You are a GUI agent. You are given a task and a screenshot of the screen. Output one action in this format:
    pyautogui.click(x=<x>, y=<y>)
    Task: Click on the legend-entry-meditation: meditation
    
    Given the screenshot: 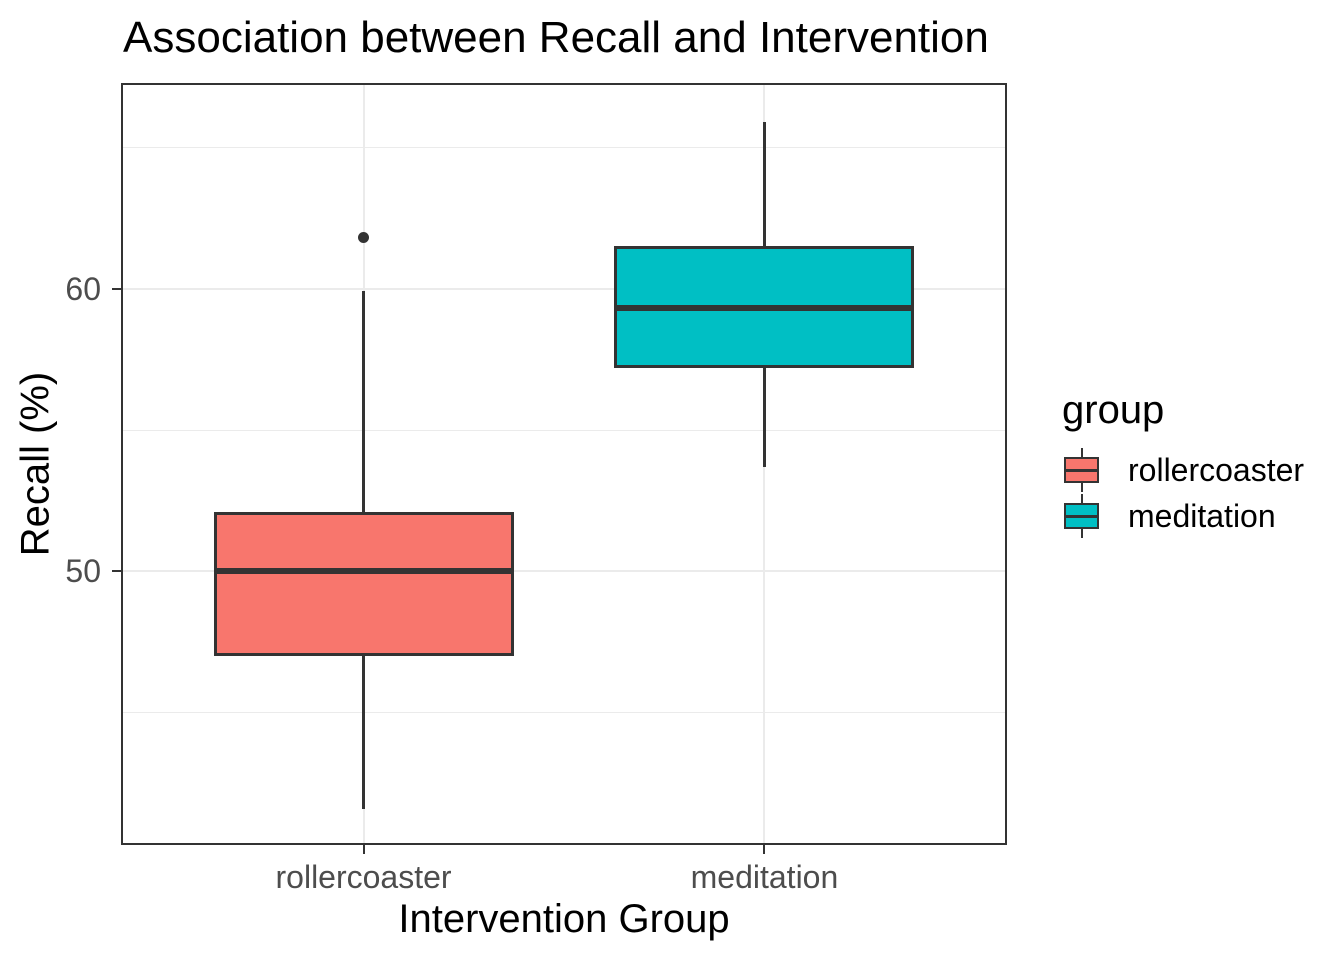 What is the action you would take?
    pyautogui.click(x=1183, y=516)
    